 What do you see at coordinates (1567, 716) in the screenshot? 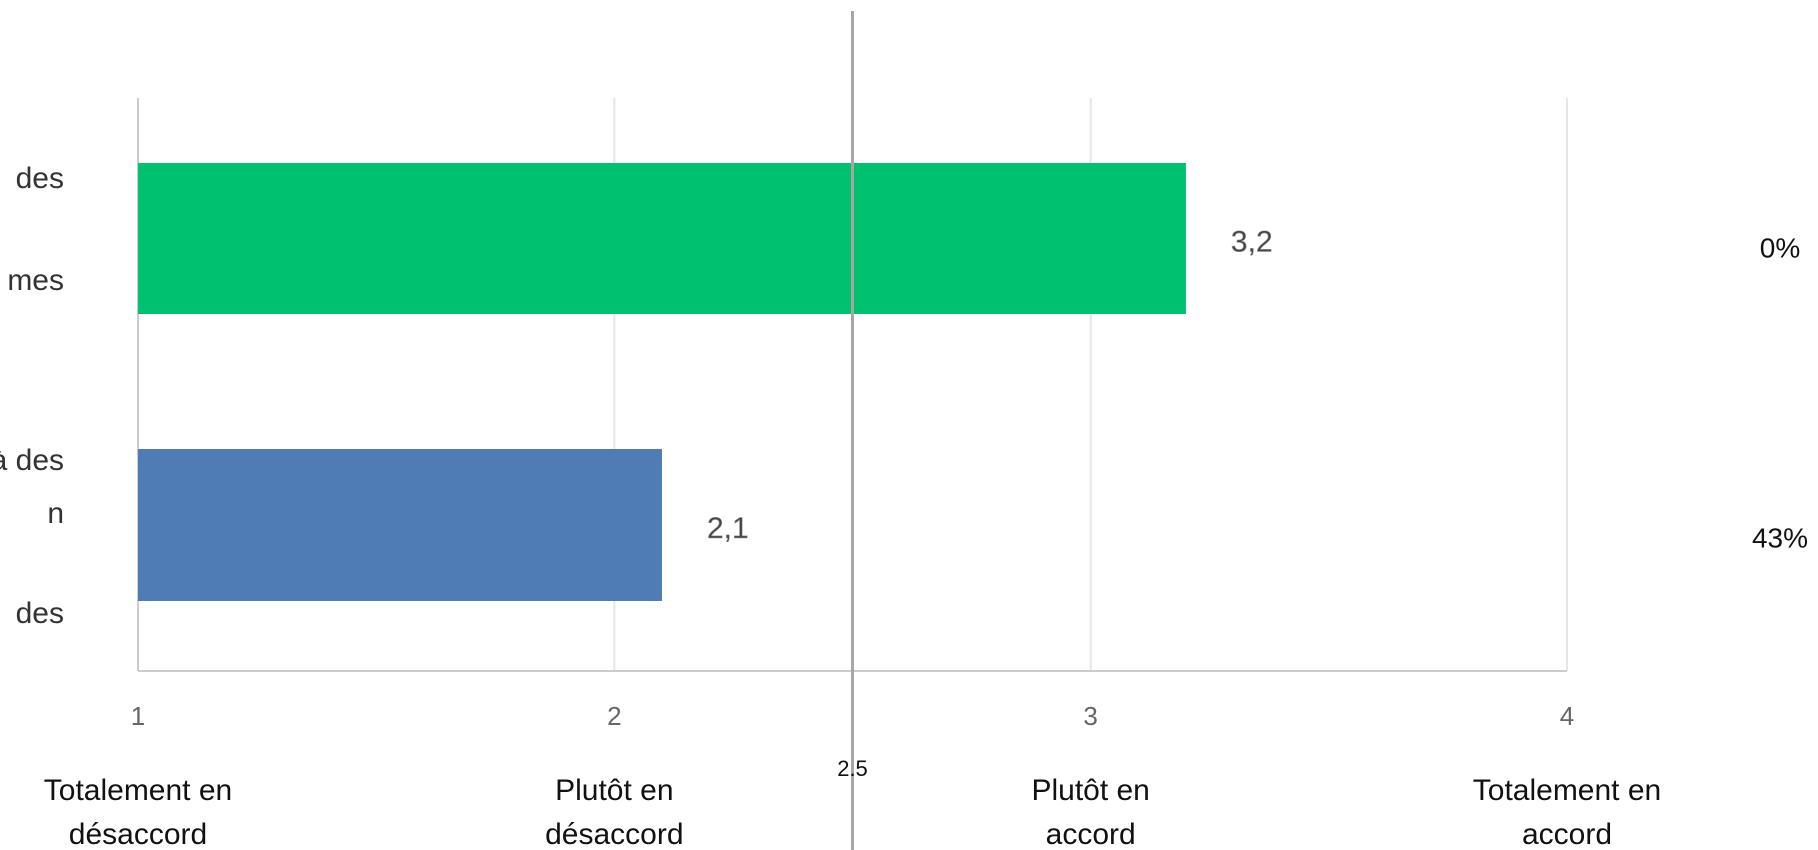
I see `x-tick-label: 4` at bounding box center [1567, 716].